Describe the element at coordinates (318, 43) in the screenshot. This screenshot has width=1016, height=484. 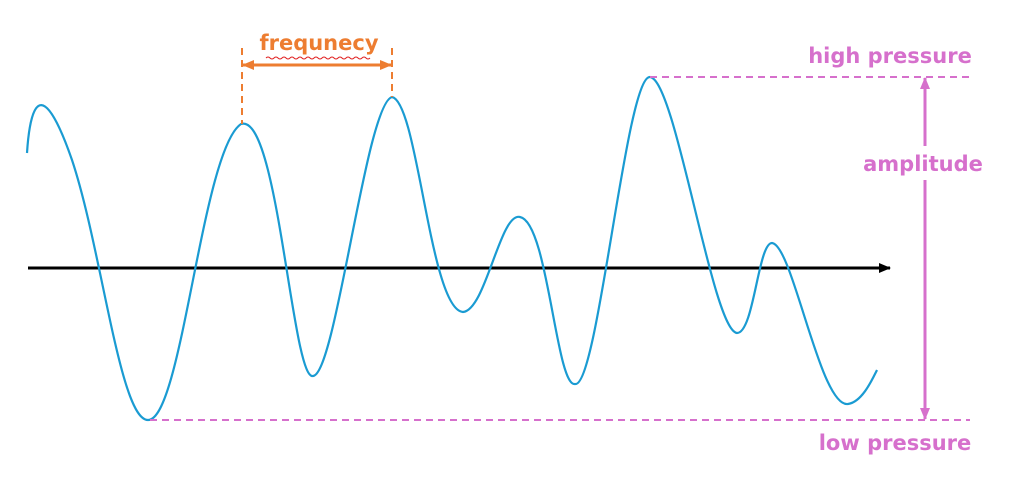
I see `frequency-label: frequnecy` at that location.